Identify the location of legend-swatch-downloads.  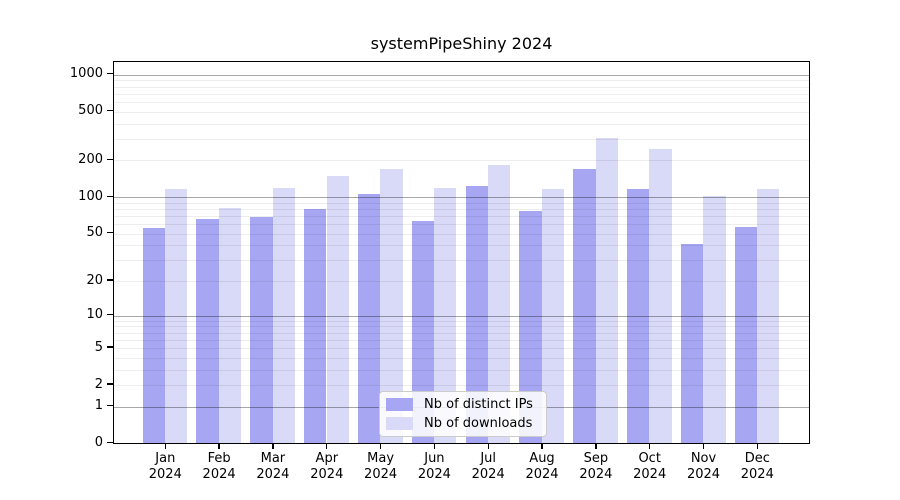
(399, 423).